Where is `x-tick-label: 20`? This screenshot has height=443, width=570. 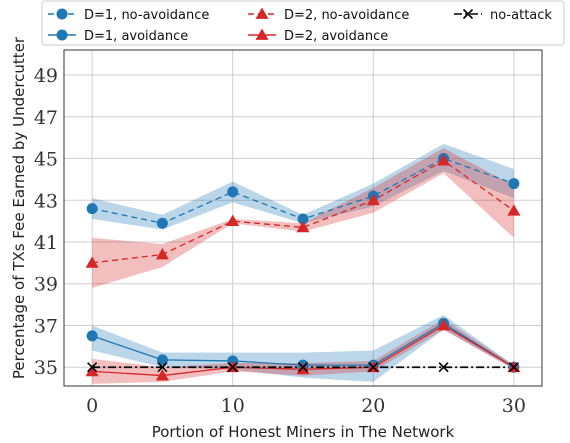 x-tick-label: 20 is located at coordinates (373, 406).